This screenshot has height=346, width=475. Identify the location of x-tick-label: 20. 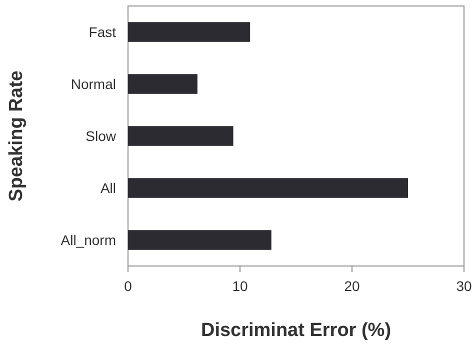
(352, 286).